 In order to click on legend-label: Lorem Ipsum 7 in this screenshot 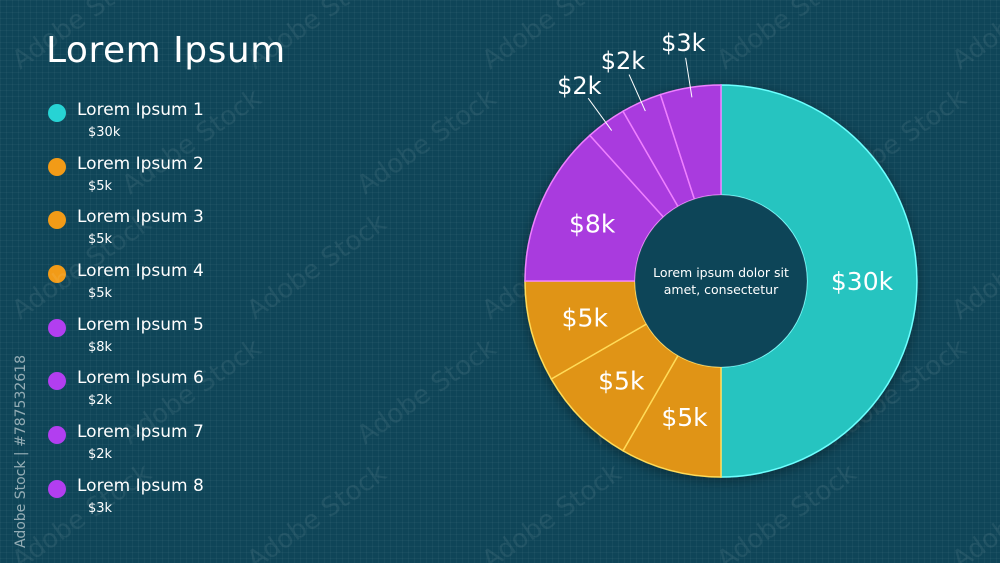, I will do `click(140, 432)`.